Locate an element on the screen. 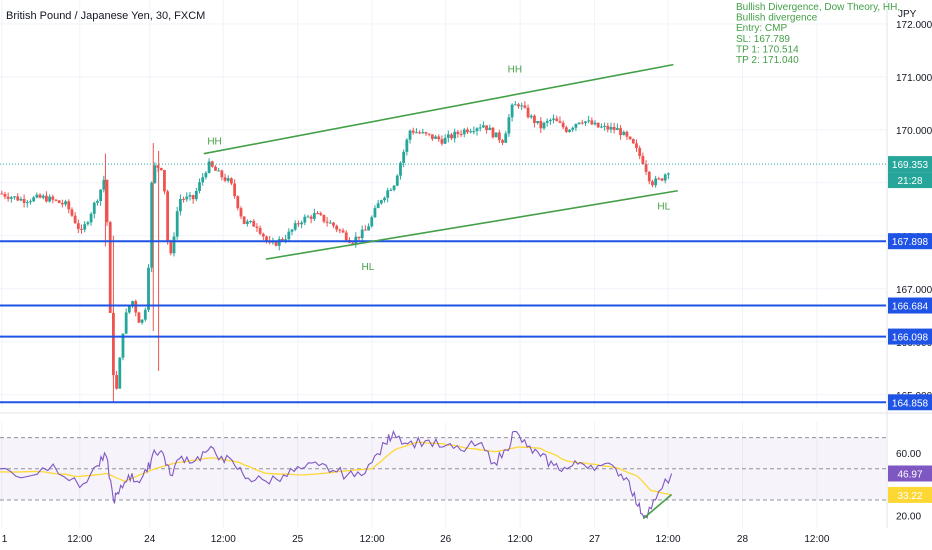 The image size is (932, 550). rsi-tick-1: 20.00 is located at coordinates (908, 517).